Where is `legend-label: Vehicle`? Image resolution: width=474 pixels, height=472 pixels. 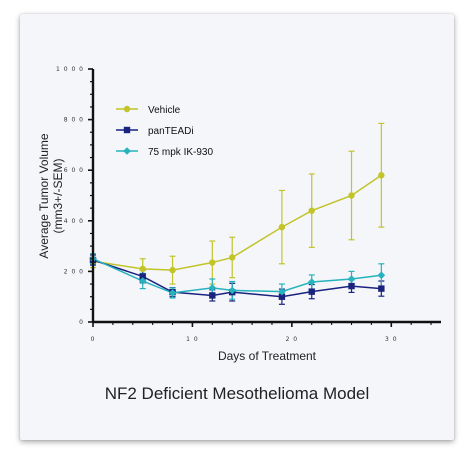 legend-label: Vehicle is located at coordinates (164, 110).